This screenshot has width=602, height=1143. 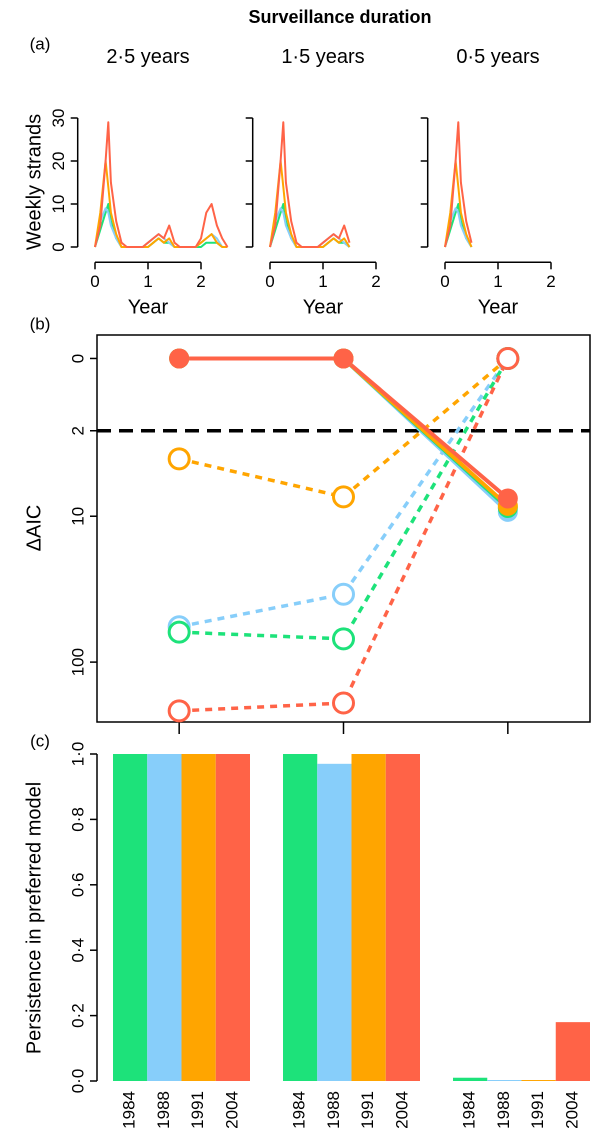 I want to click on y-tick-label: 1·0, so click(x=77, y=754).